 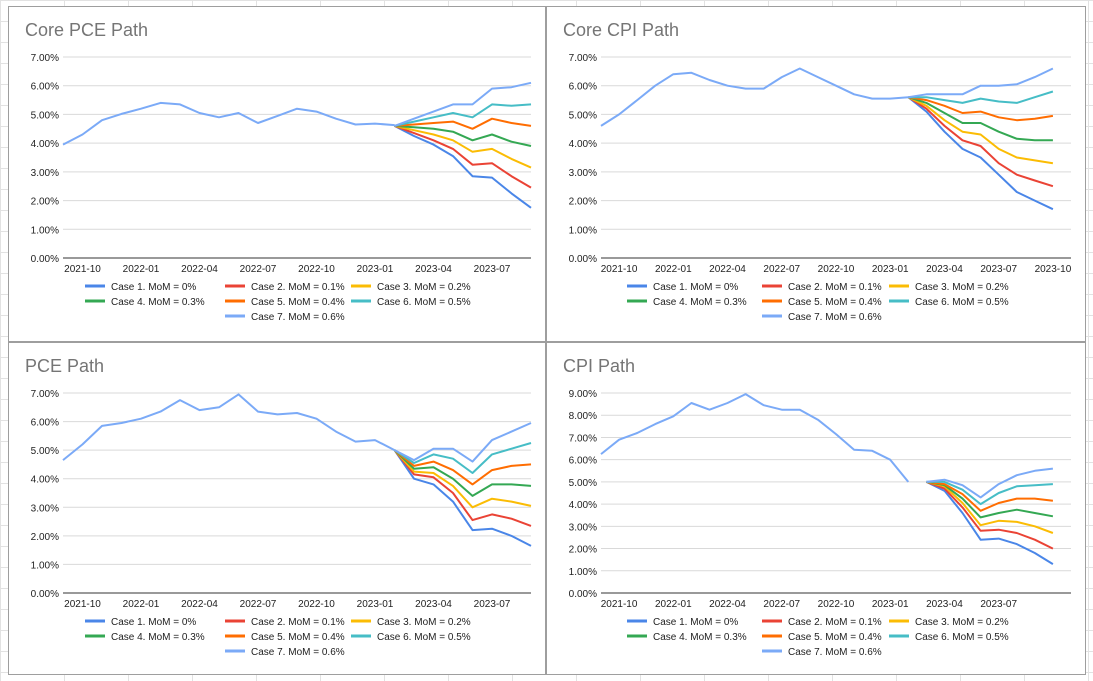 What do you see at coordinates (583, 259) in the screenshot?
I see `y-tick-label: 0.00%` at bounding box center [583, 259].